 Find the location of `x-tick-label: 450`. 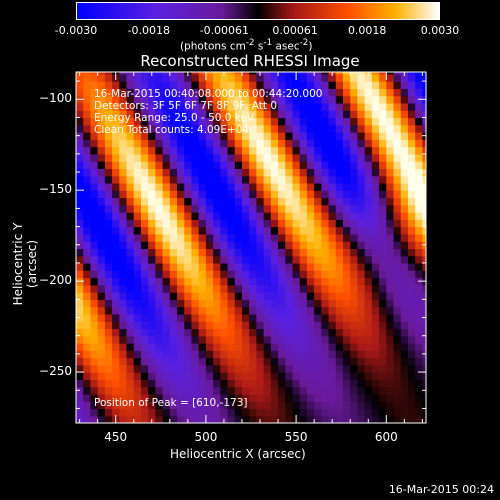

x-tick-label: 450 is located at coordinates (116, 437).